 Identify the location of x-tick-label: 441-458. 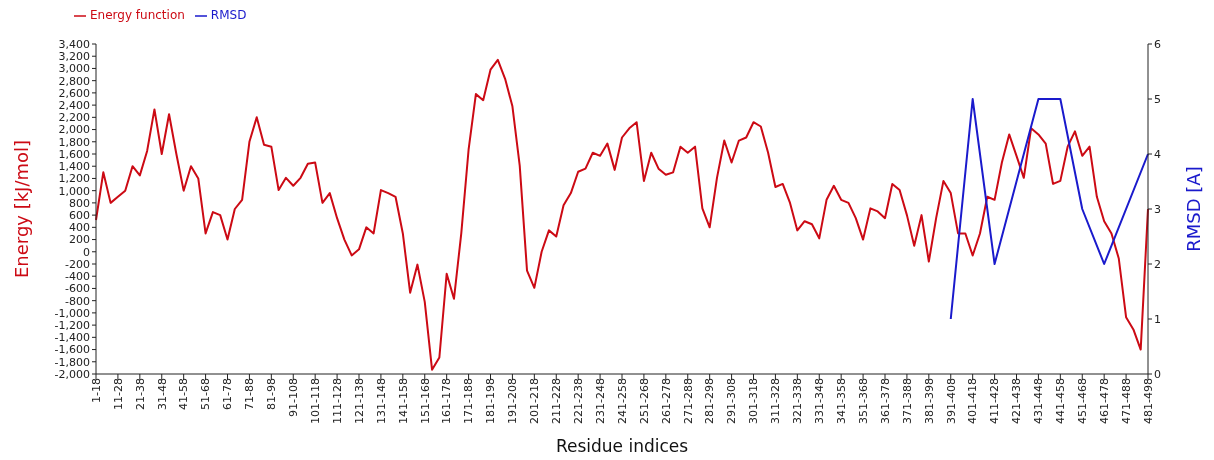
(1061, 401).